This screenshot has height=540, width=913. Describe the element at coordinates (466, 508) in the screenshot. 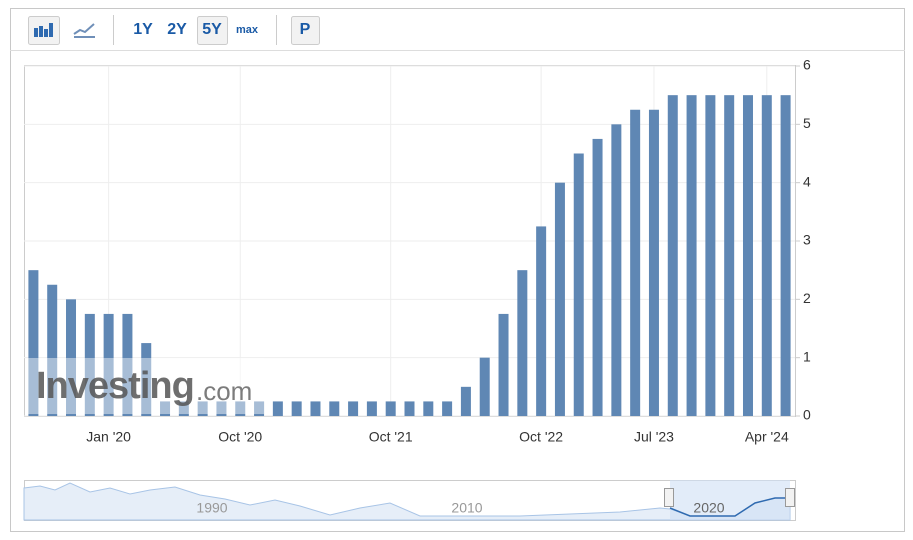

I see `navigator-label: 2010` at that location.